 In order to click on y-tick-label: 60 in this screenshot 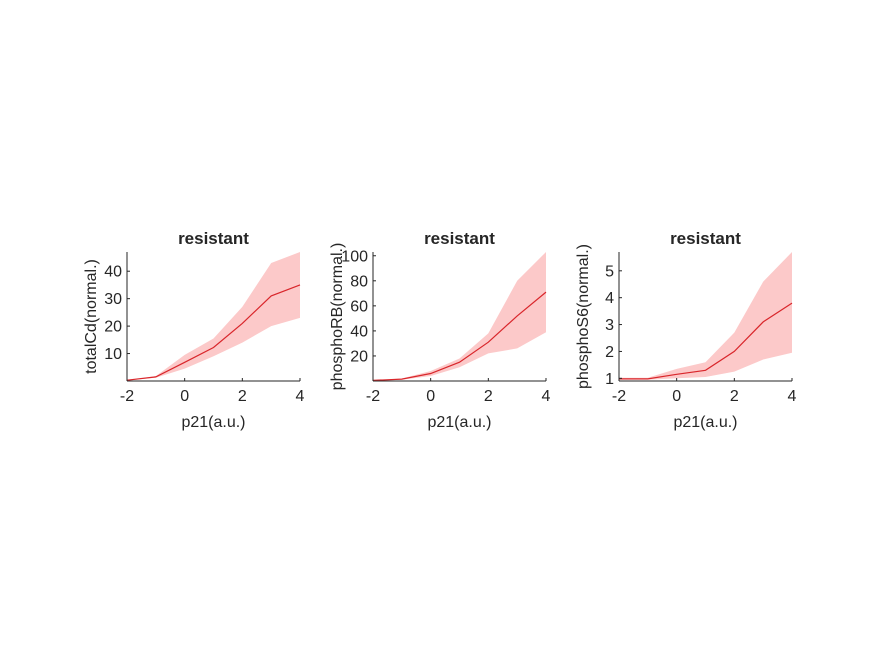, I will do `click(359, 306)`.